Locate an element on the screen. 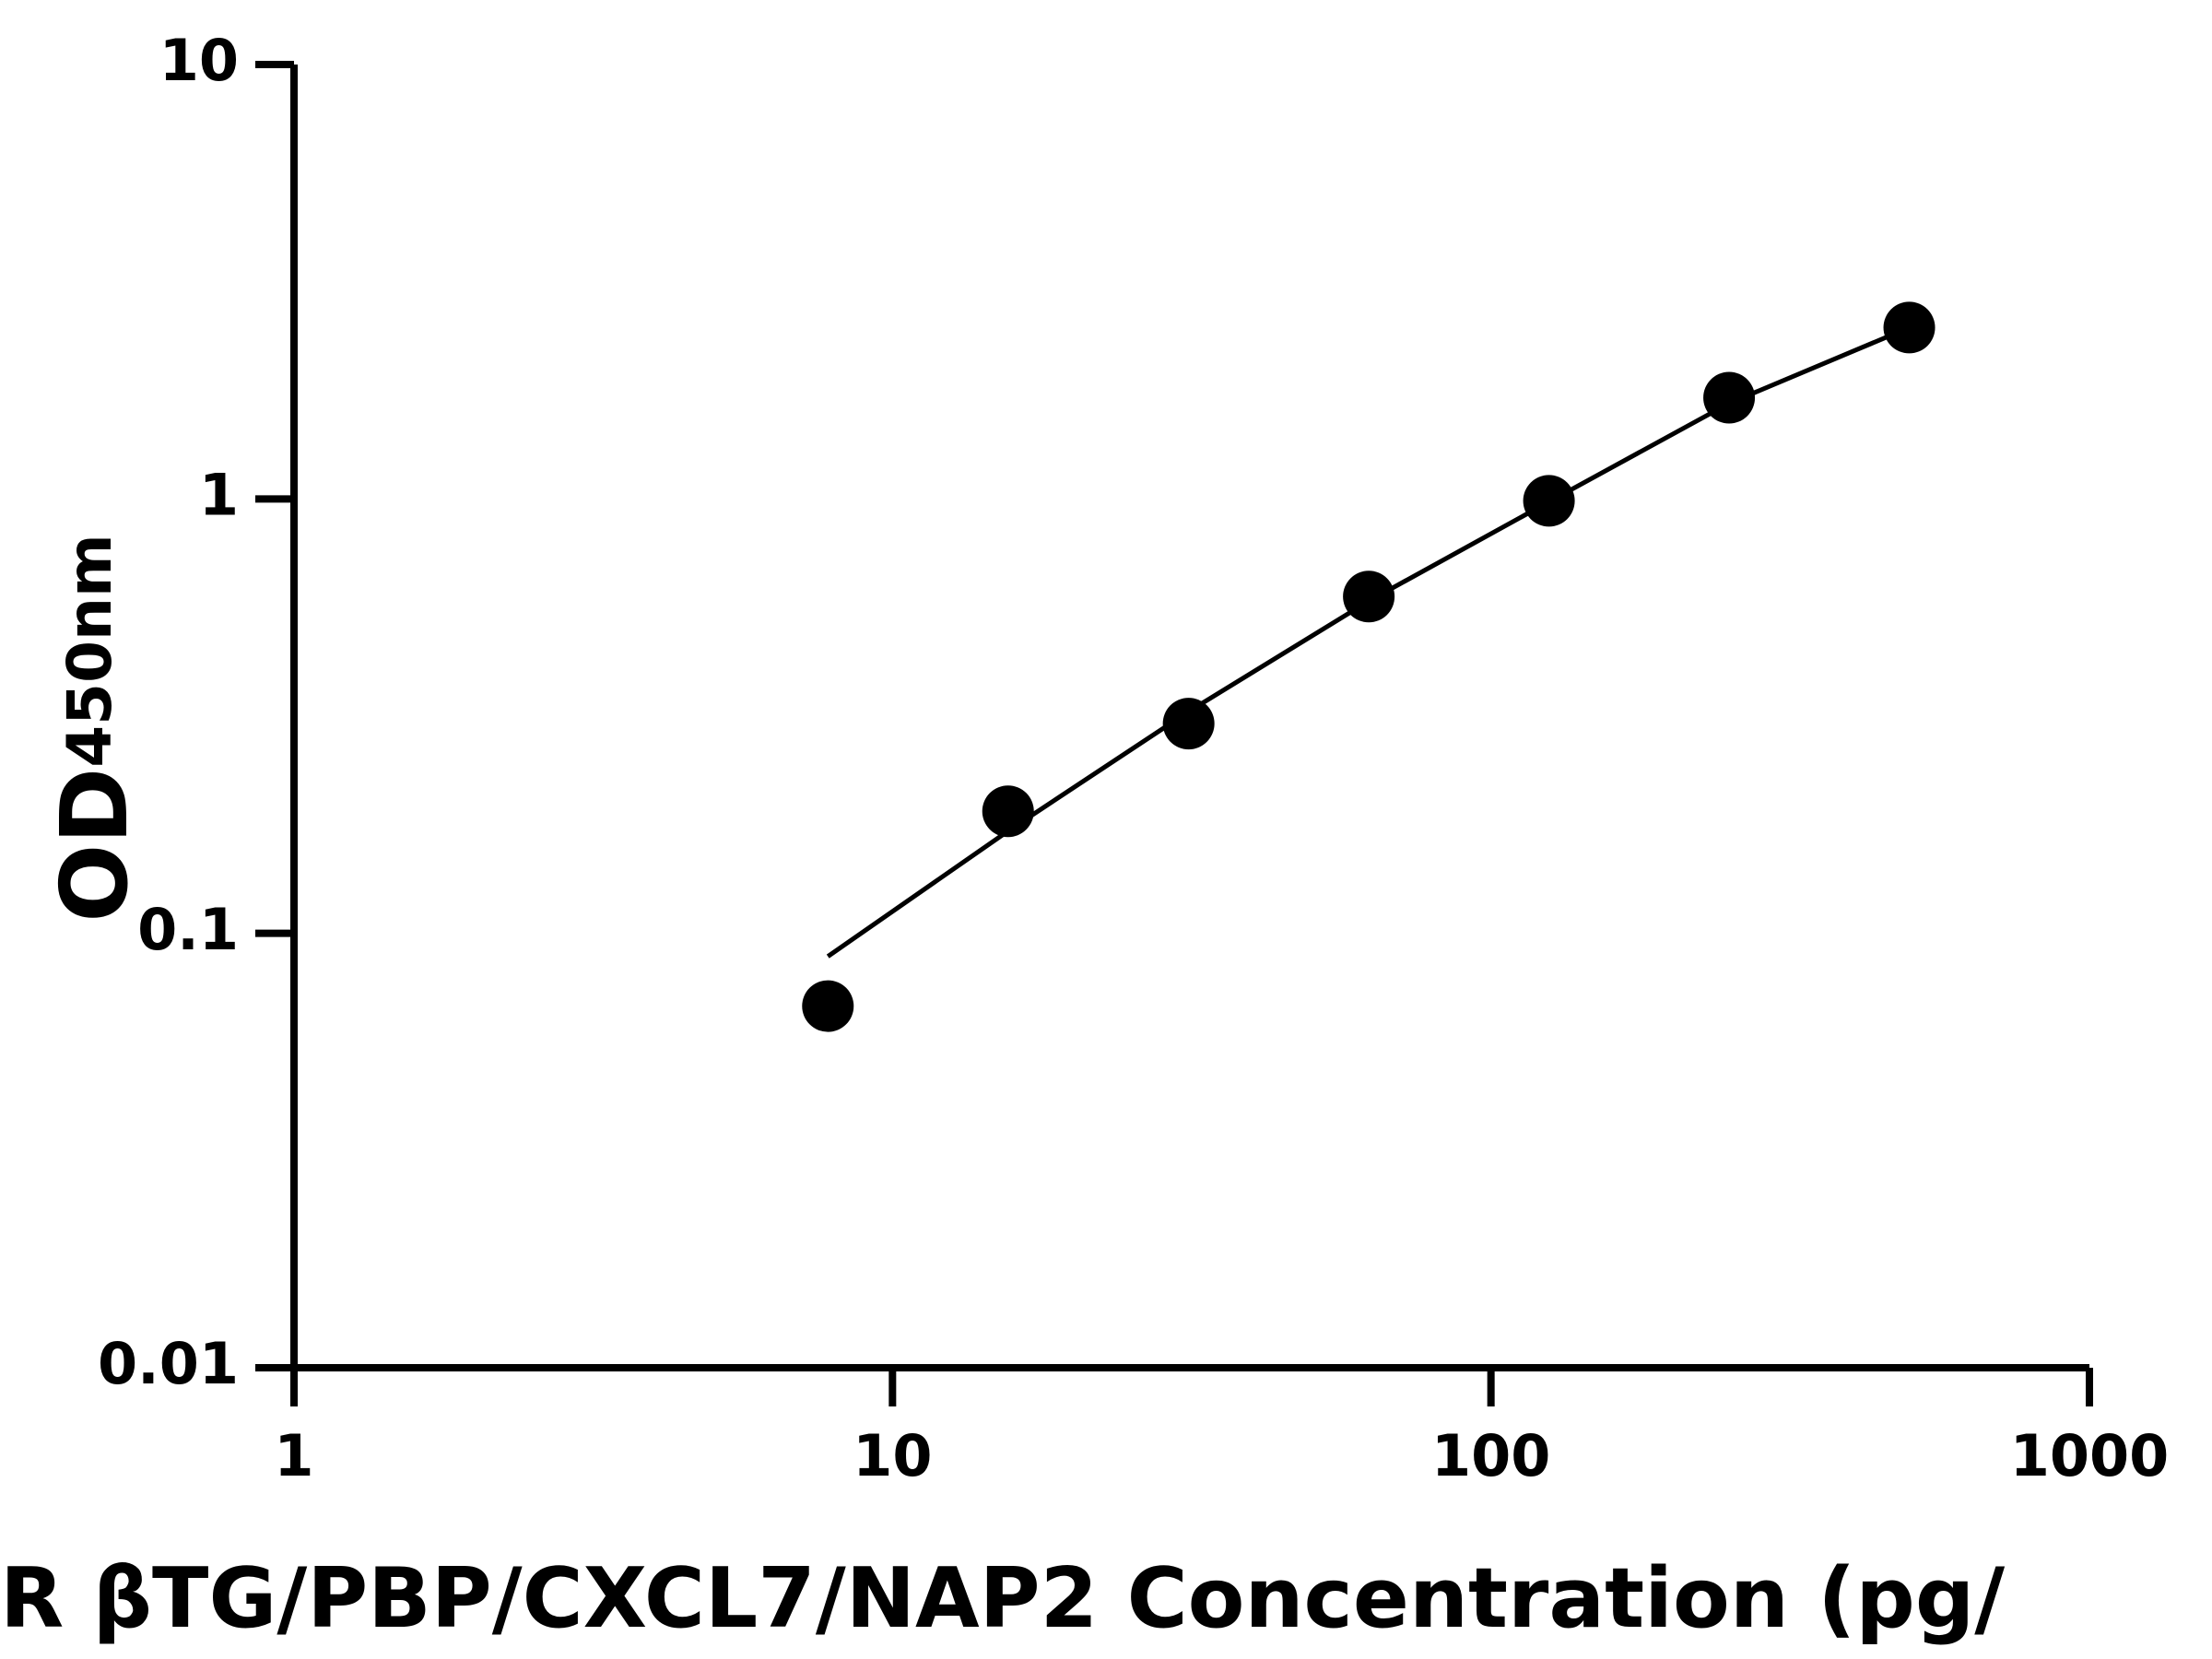  y-tick-label: 0.1 is located at coordinates (188, 929).